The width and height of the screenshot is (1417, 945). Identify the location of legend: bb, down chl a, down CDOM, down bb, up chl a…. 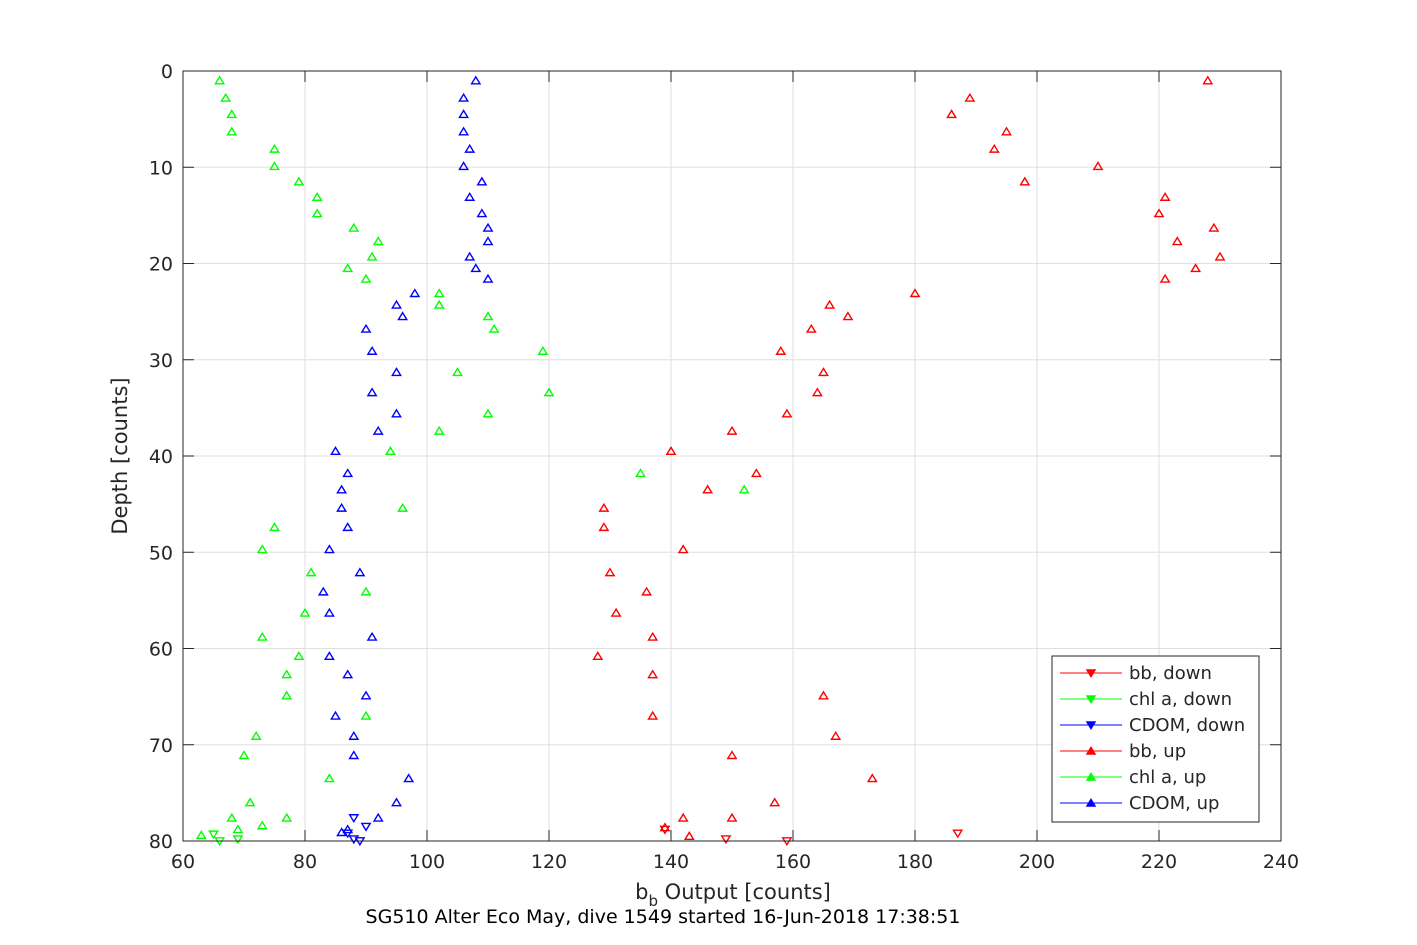
(1155, 739).